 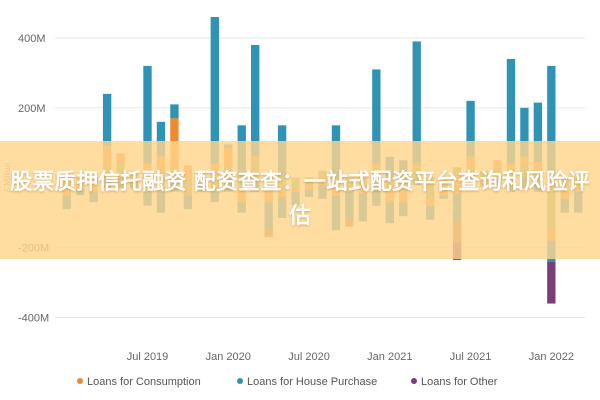 What do you see at coordinates (551, 357) in the screenshot?
I see `x-tick-label: Jan 2022` at bounding box center [551, 357].